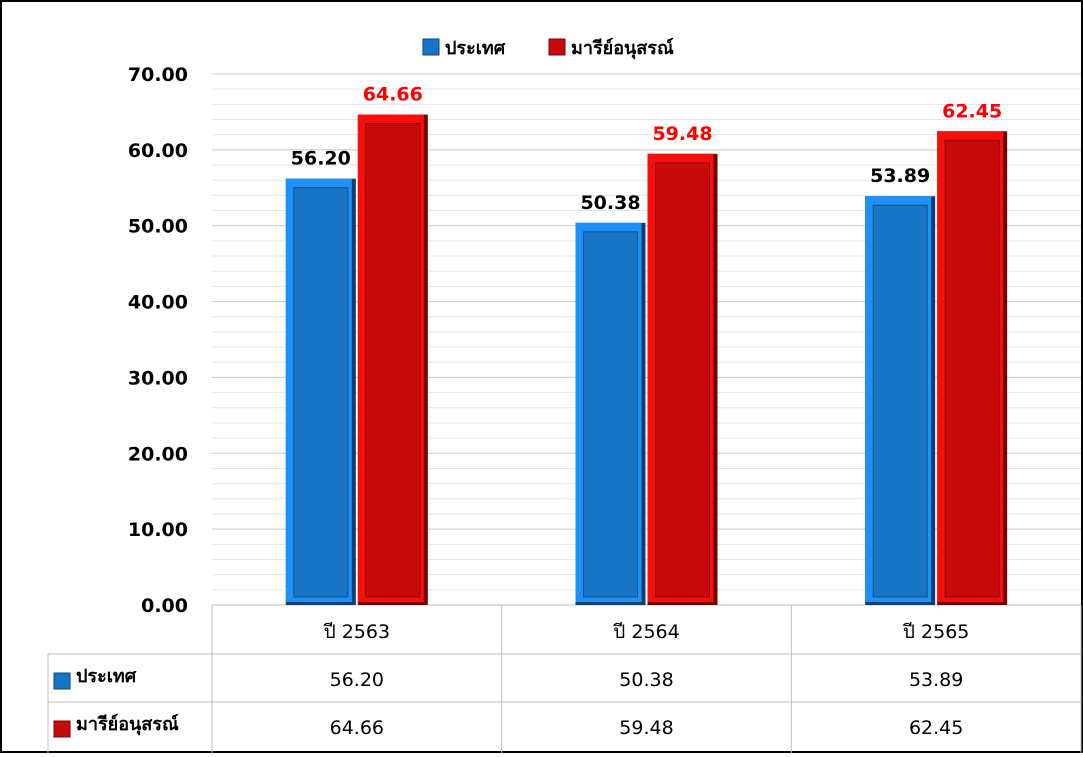 Image resolution: width=1083 pixels, height=757 pixels. Describe the element at coordinates (158, 340) in the screenshot. I see `y-axis-ticks: 0.00 10.00 20.00 30.00 40.00 50.00 60.00 70.00` at that location.